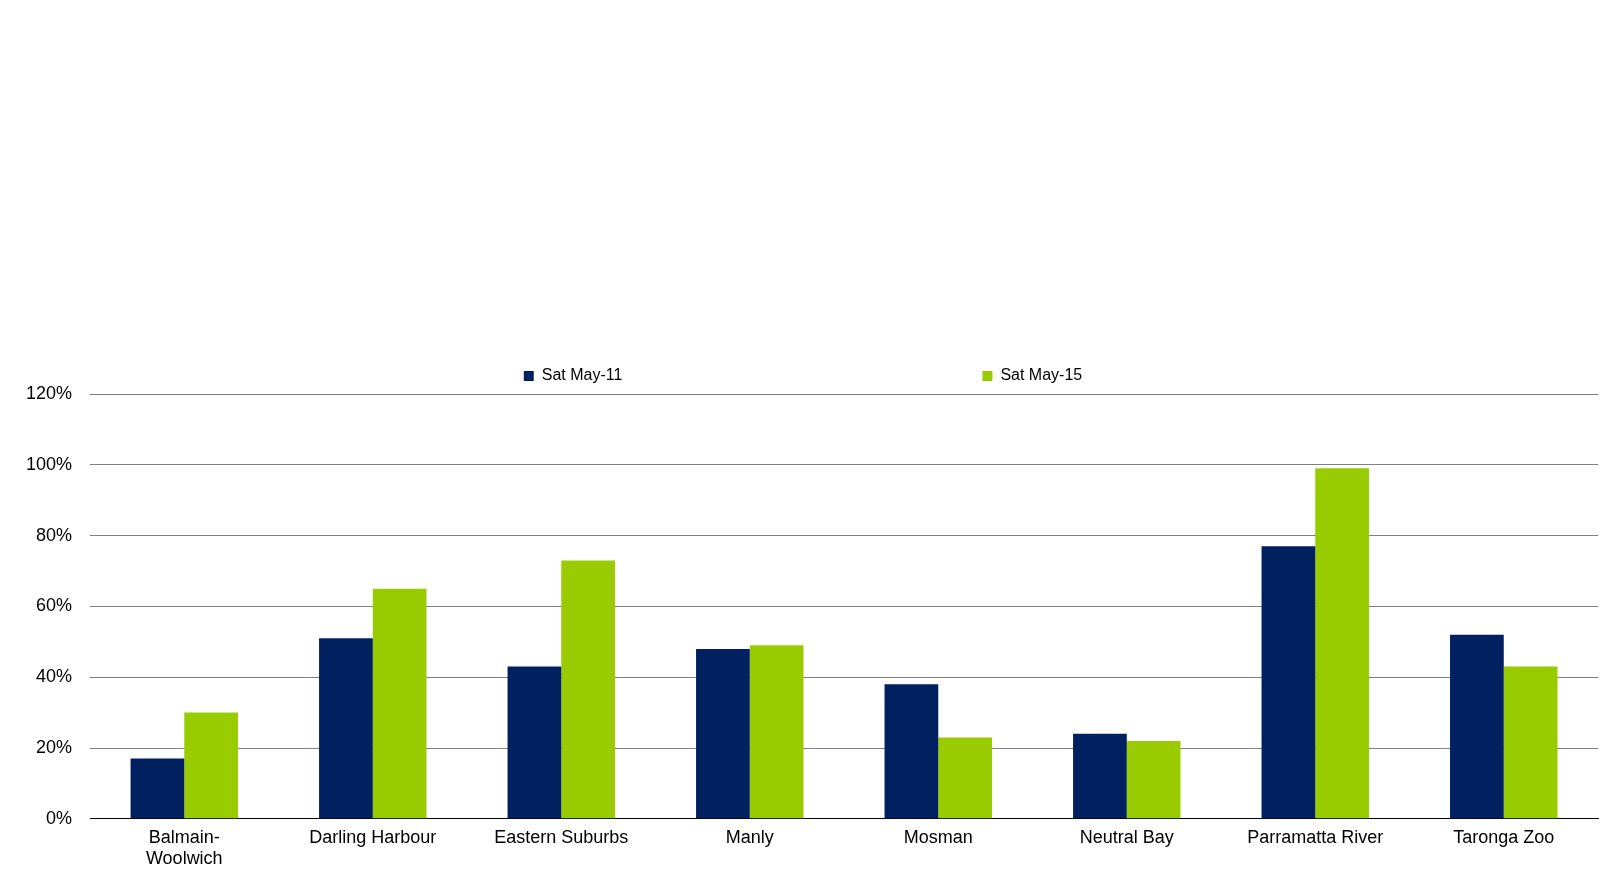  I want to click on legend-label: Sat May-15, so click(1041, 375).